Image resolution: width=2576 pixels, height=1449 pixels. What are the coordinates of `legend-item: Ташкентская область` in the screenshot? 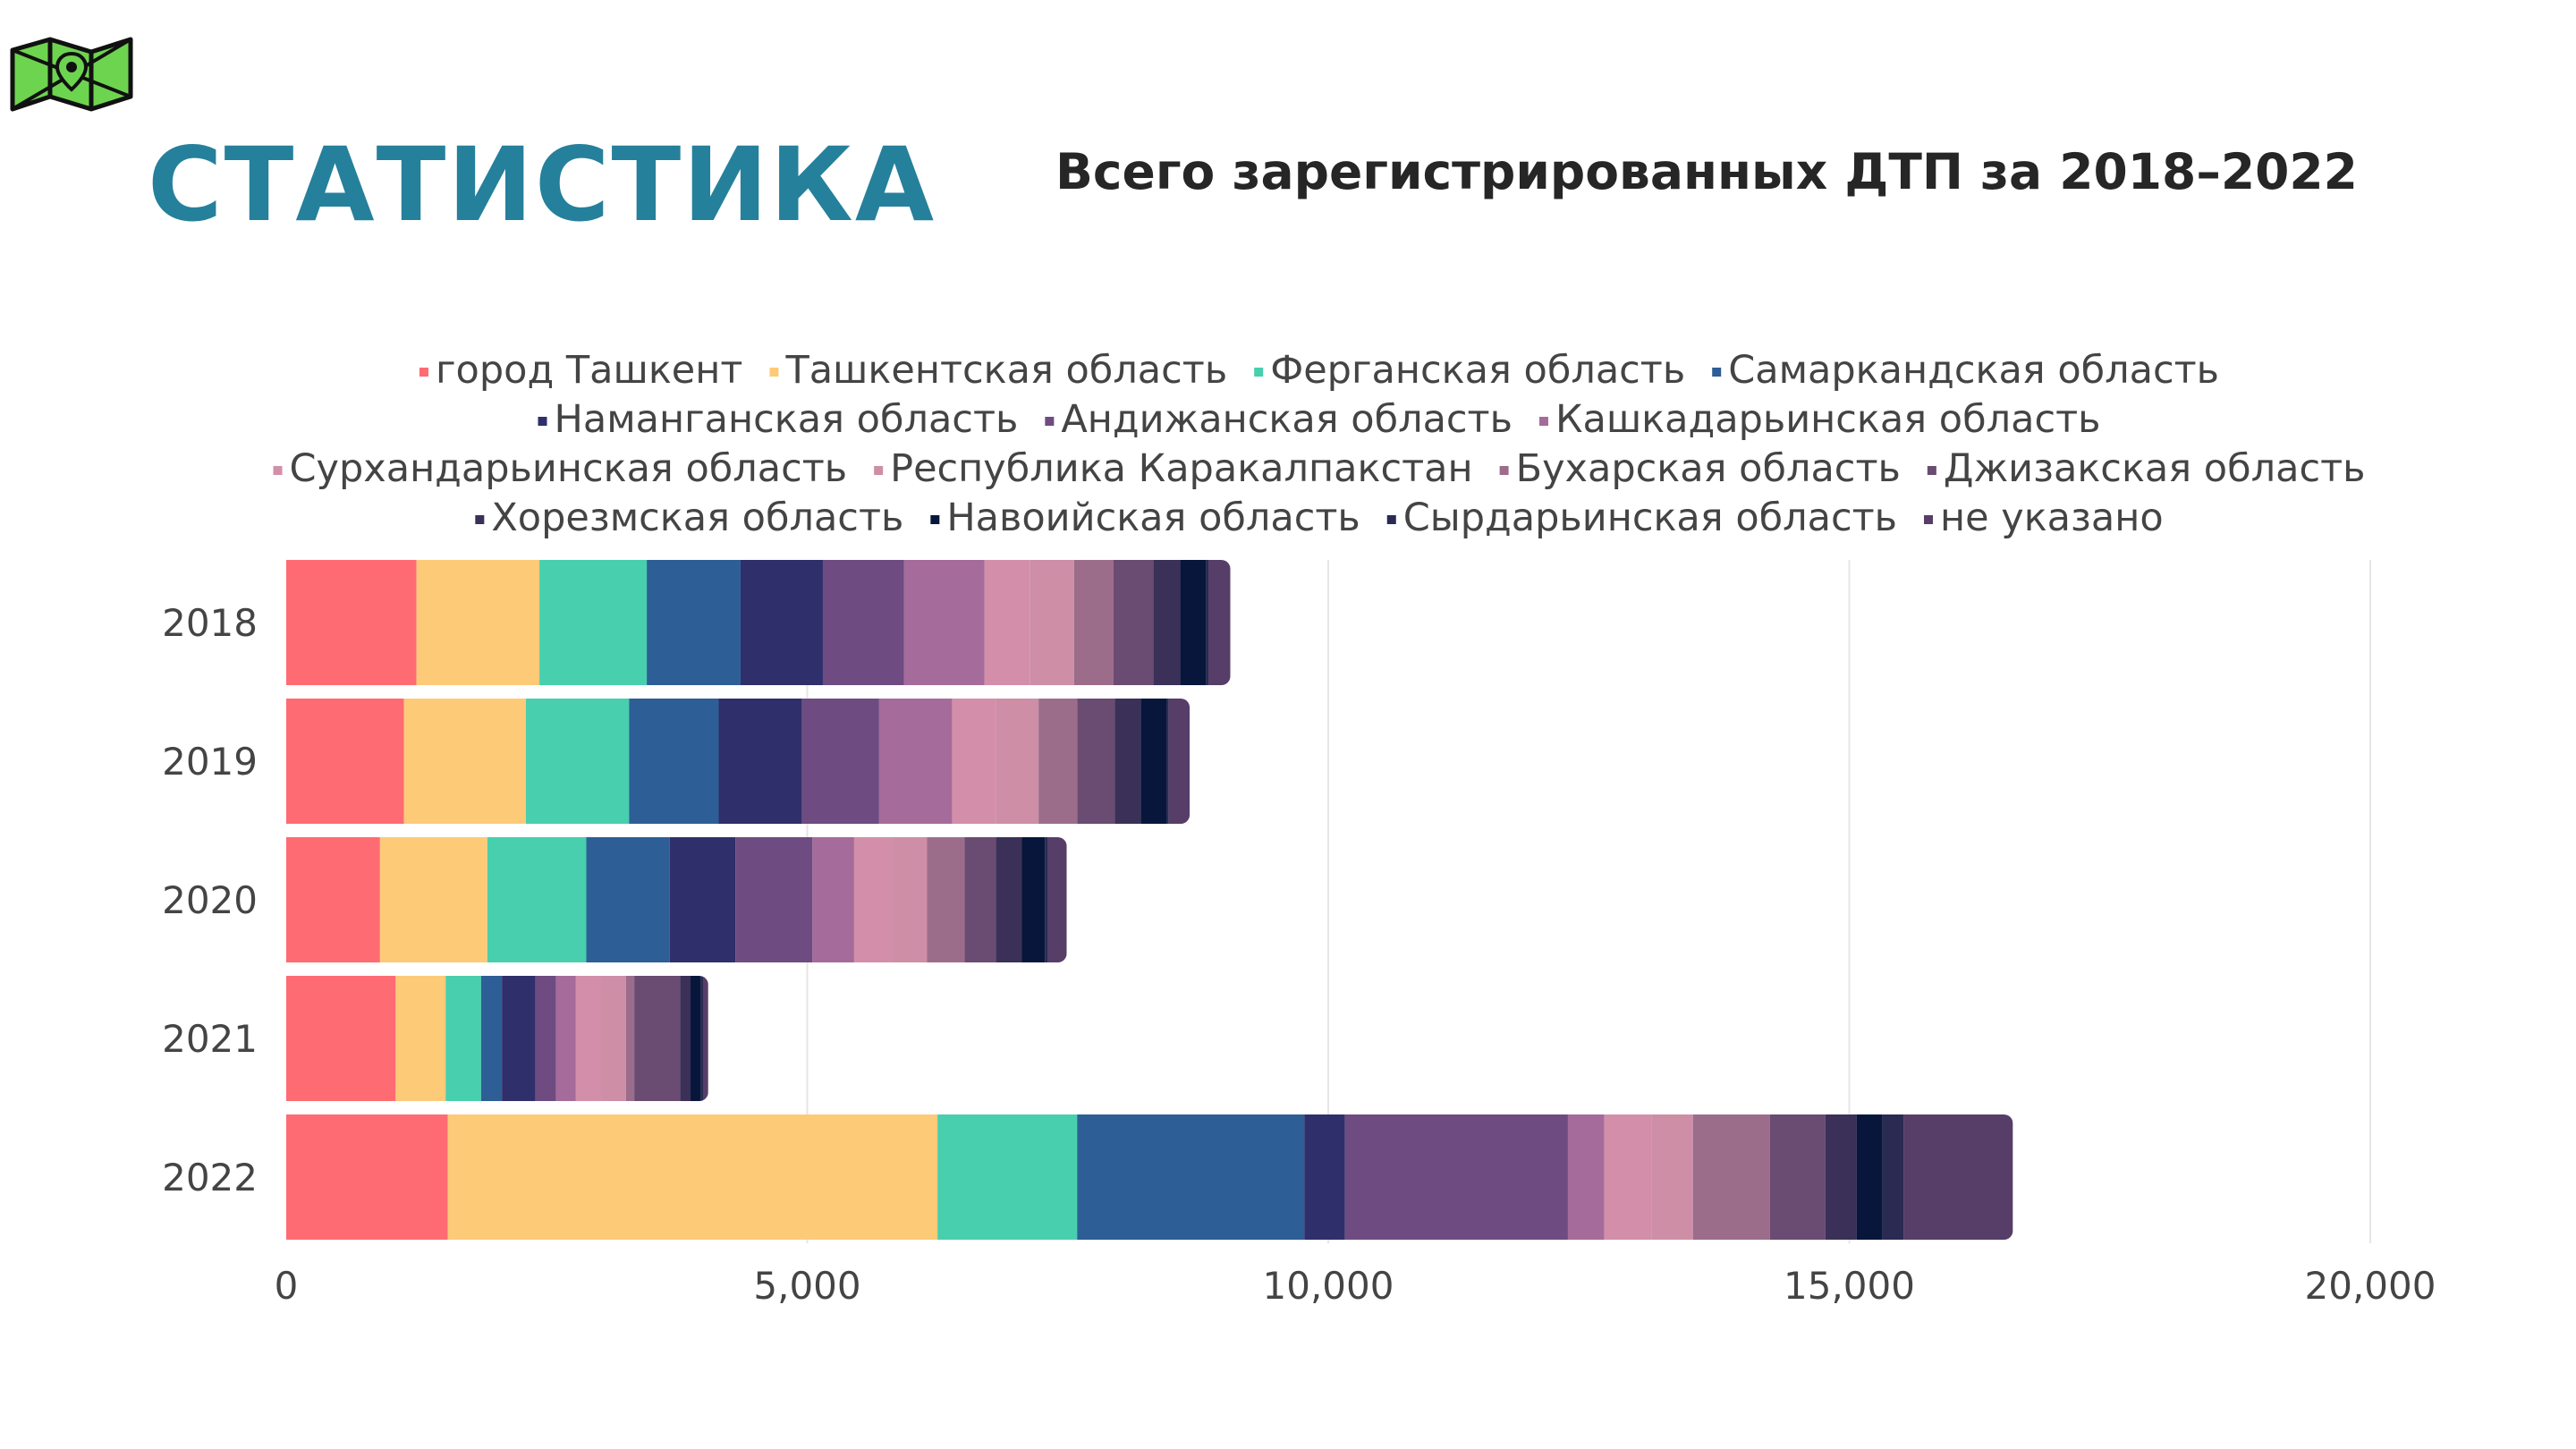 It's located at (998, 370).